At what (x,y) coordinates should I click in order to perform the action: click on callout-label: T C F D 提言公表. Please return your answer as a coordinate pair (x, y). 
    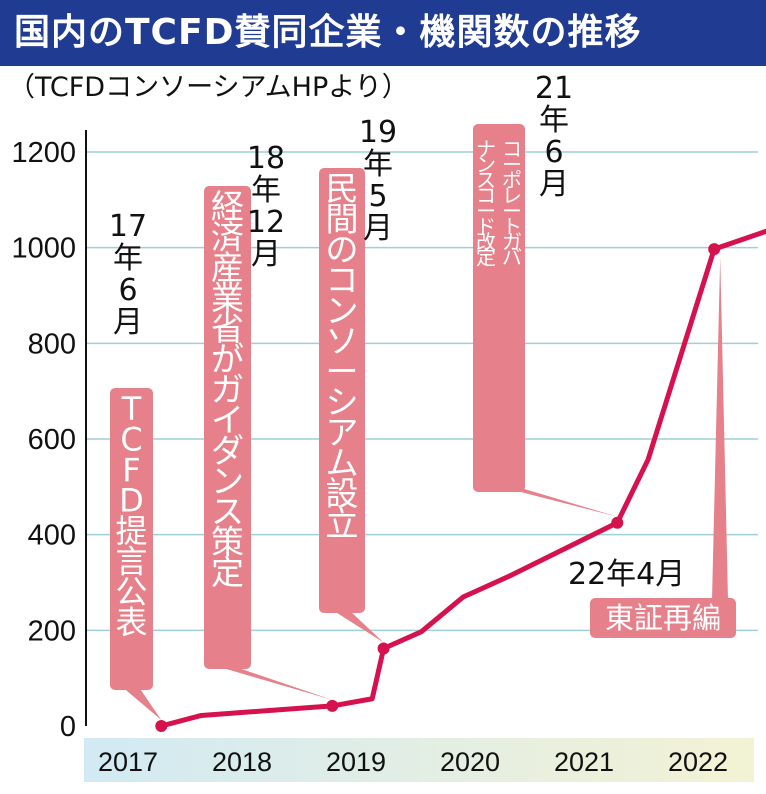
    Looking at the image, I should click on (131, 516).